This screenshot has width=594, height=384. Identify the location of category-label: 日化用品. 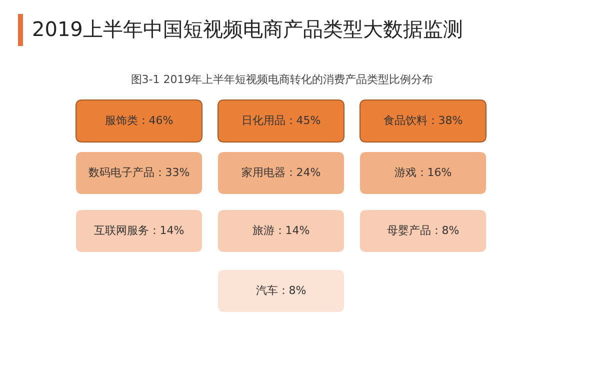
(263, 120).